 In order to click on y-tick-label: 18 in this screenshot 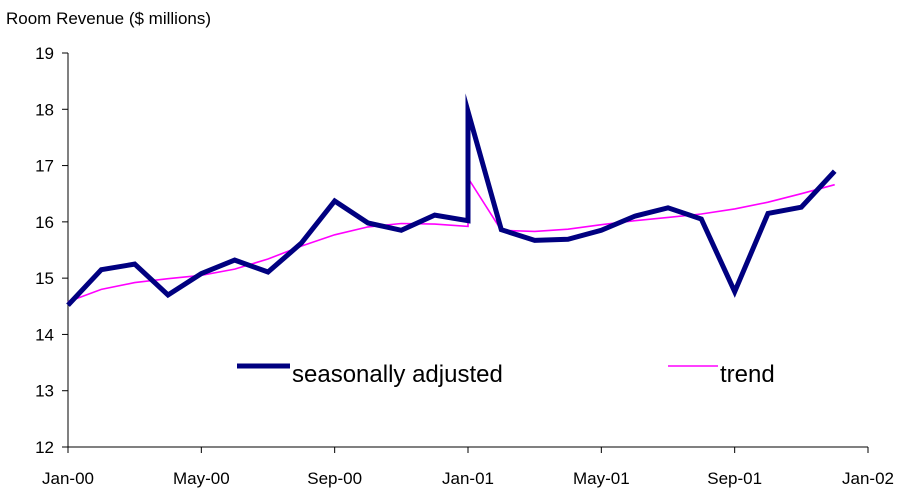, I will do `click(44, 109)`.